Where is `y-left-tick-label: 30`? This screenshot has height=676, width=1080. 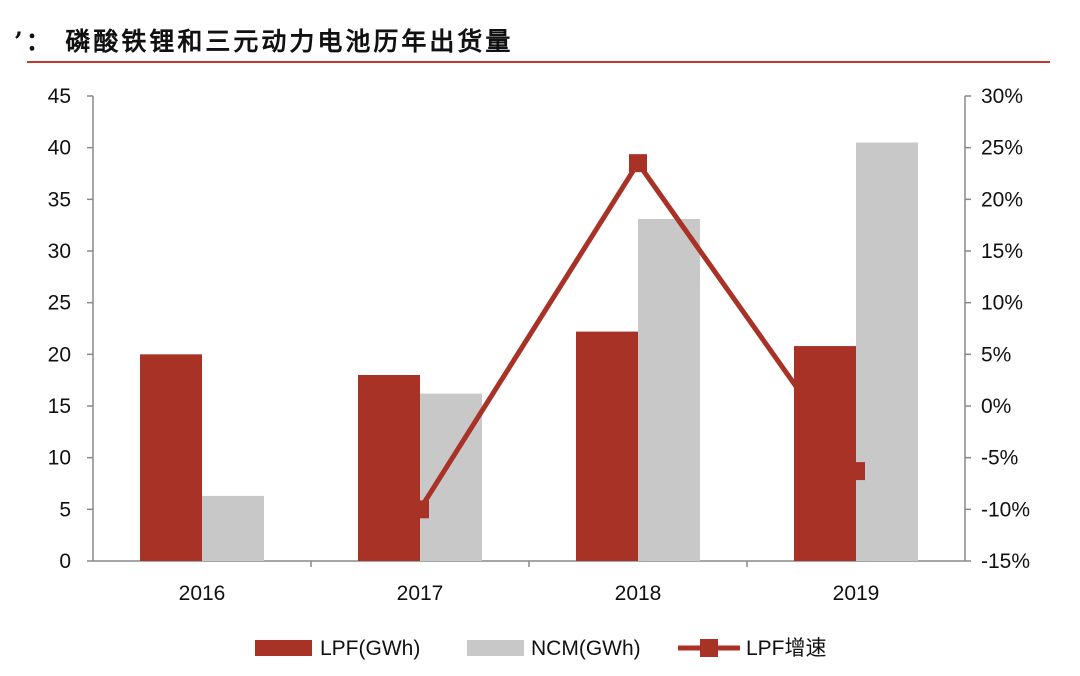
y-left-tick-label: 30 is located at coordinates (59, 251).